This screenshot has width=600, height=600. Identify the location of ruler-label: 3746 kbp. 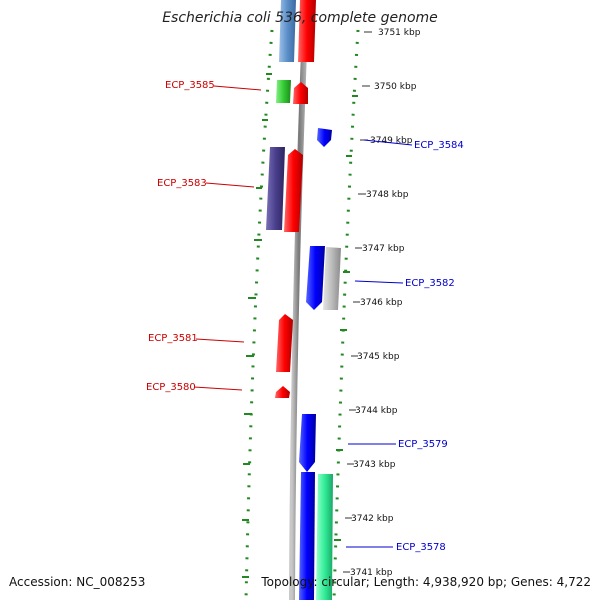
(381, 303).